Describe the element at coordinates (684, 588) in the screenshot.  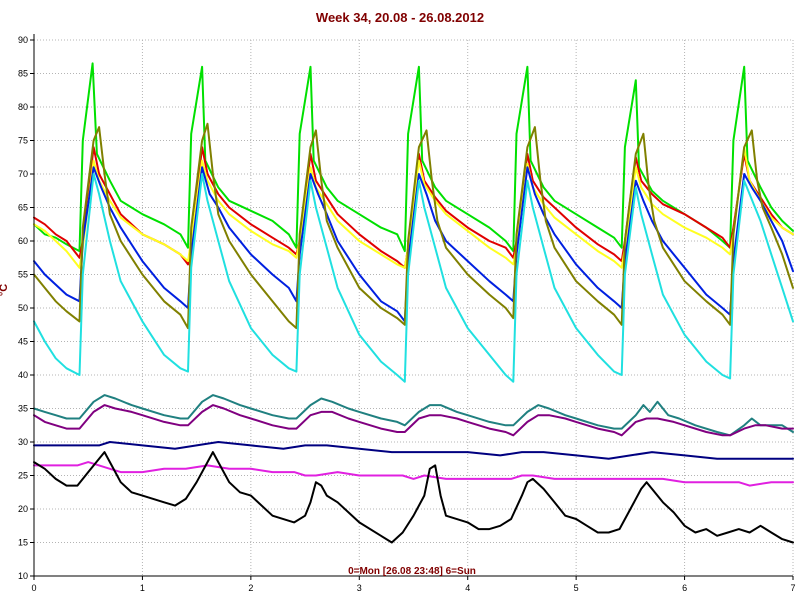
I see `x-tick-label: 6` at that location.